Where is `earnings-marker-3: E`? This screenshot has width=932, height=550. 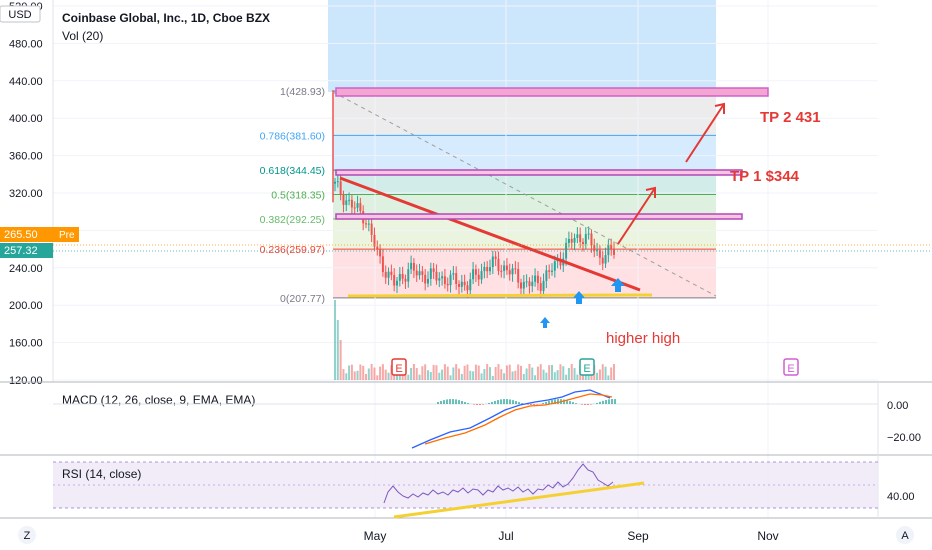 earnings-marker-3: E is located at coordinates (791, 367).